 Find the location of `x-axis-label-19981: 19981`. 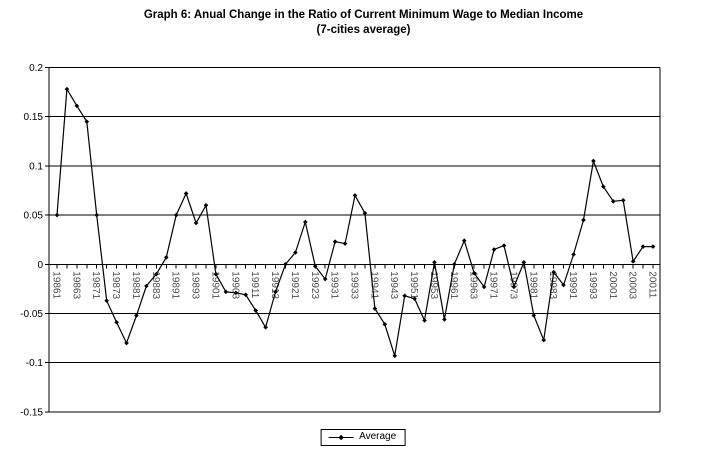

x-axis-label-19981: 19981 is located at coordinates (532, 285).